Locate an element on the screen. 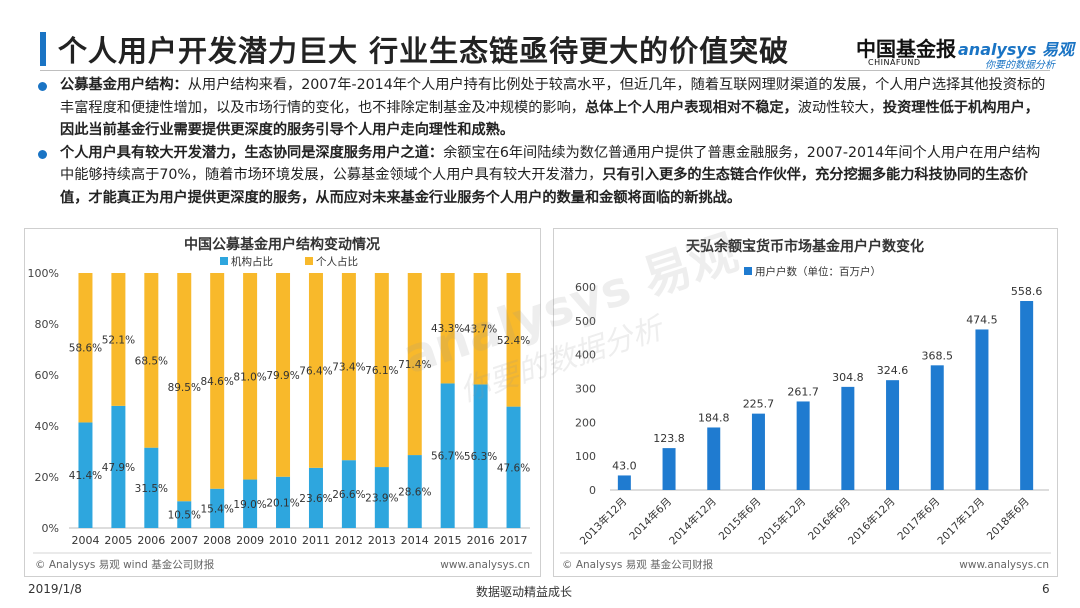 The height and width of the screenshot is (608, 1080). chinafund-logo-sub: CHINAFUND is located at coordinates (894, 62).